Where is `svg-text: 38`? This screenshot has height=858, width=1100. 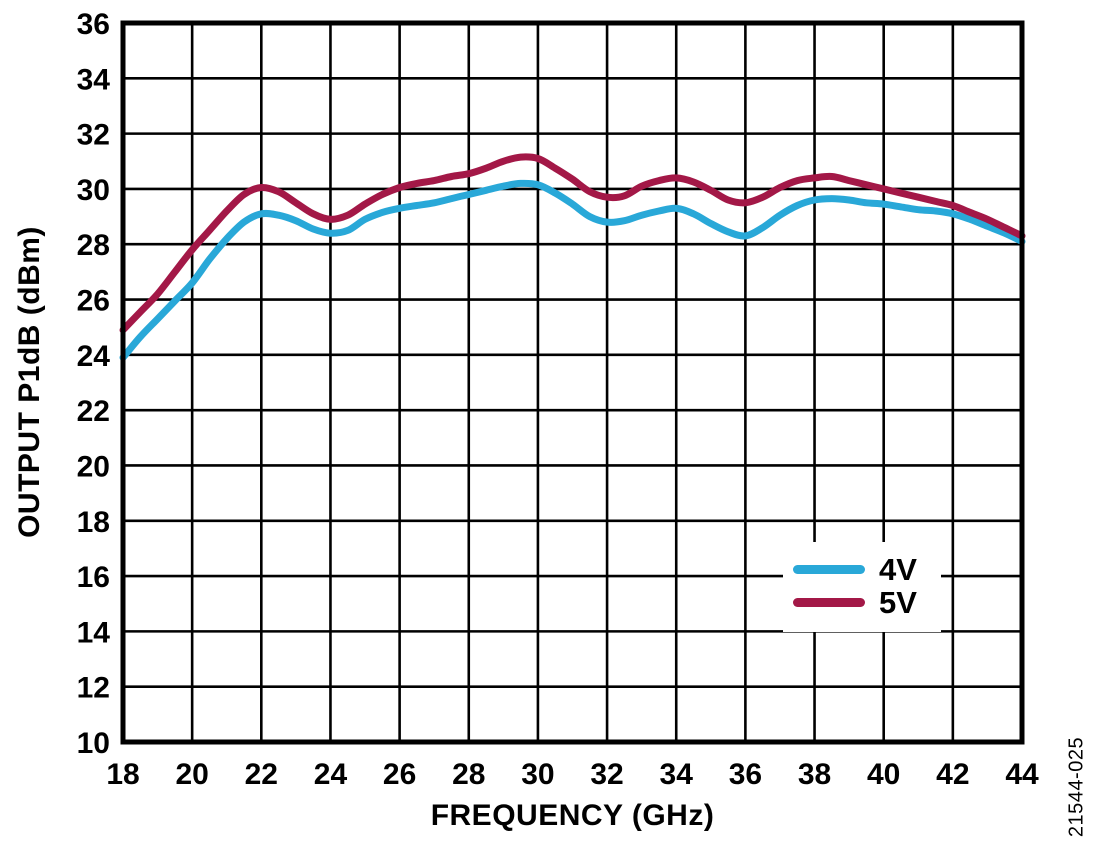
svg-text: 38 is located at coordinates (814, 774).